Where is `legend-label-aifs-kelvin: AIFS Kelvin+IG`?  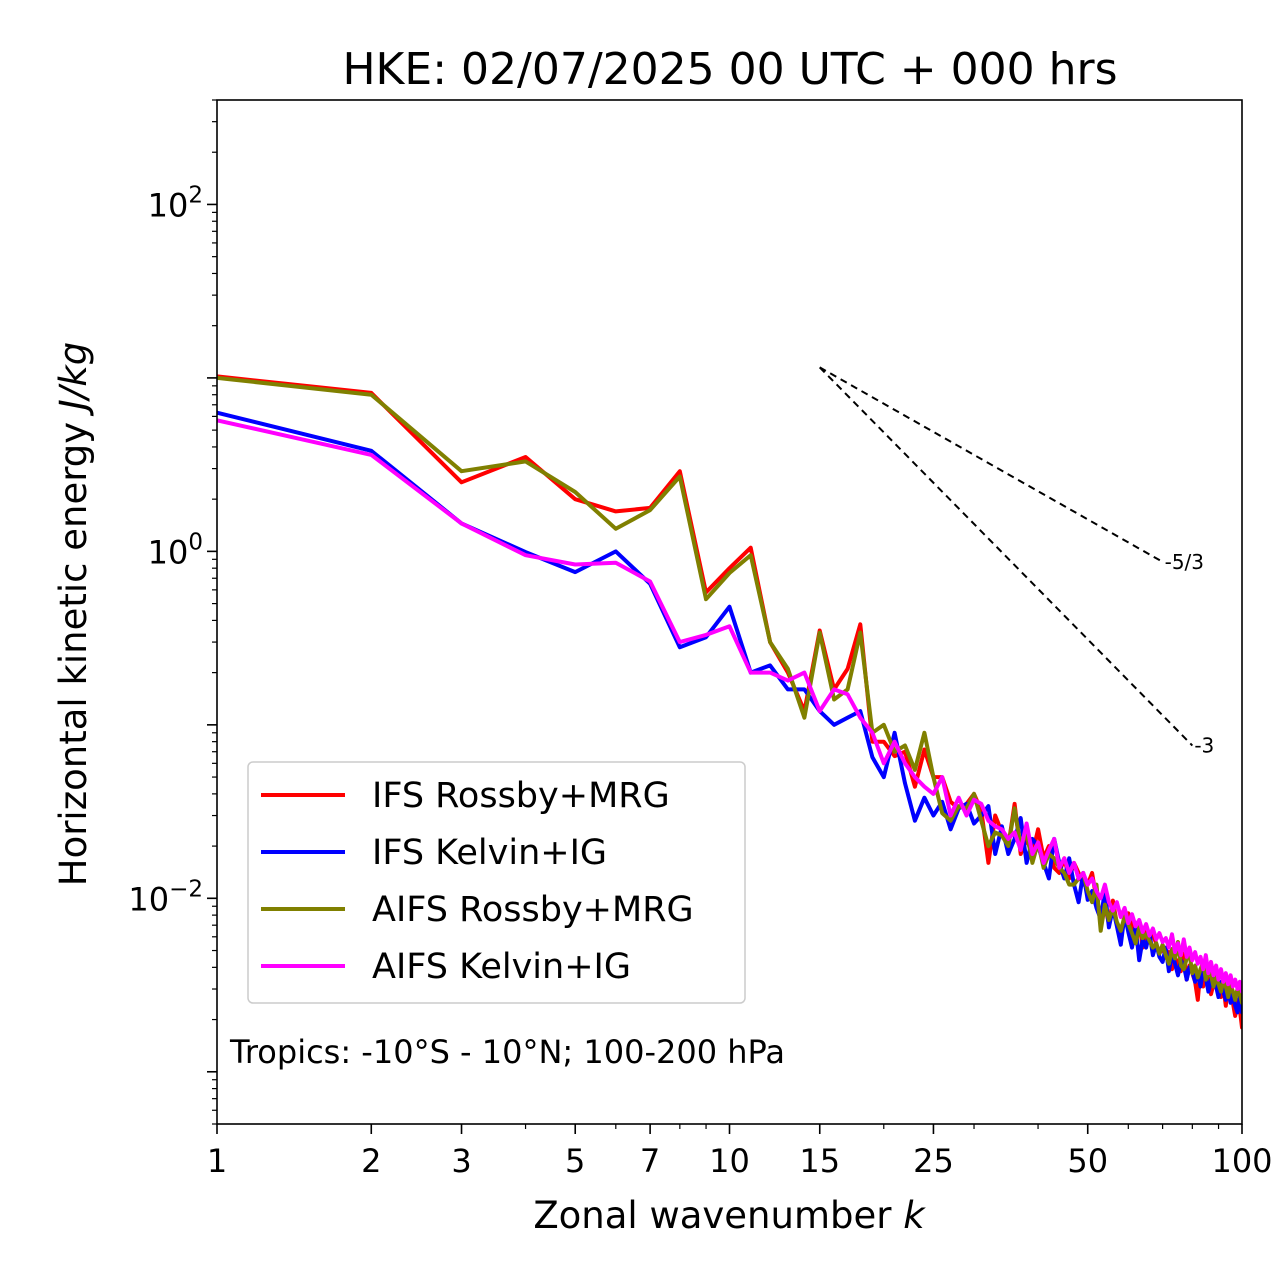 legend-label-aifs-kelvin: AIFS Kelvin+IG is located at coordinates (501, 967).